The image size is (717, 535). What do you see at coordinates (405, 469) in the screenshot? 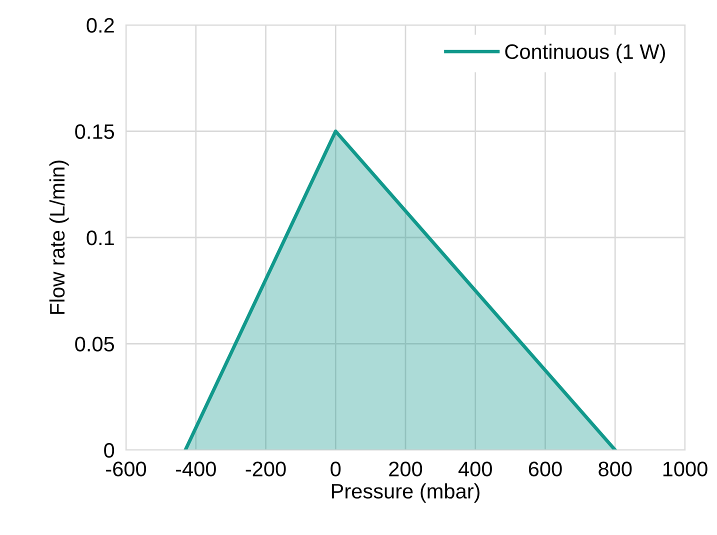
I see `x-tick-label: 200` at bounding box center [405, 469].